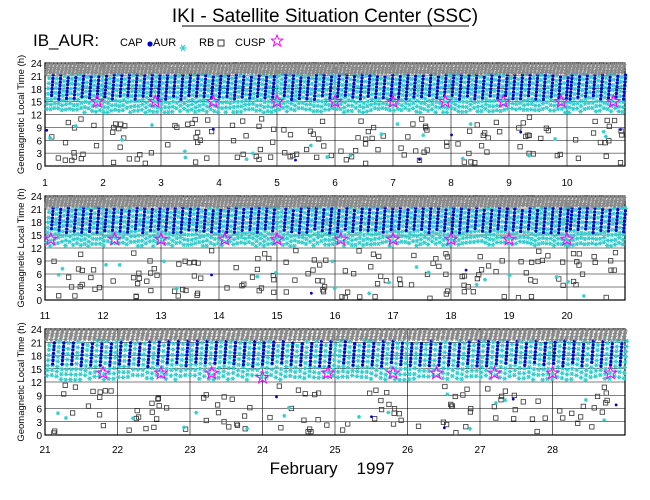 Image resolution: width=650 pixels, height=500 pixels. Describe the element at coordinates (603, 131) in the screenshot. I see `aur-low-marker` at that location.